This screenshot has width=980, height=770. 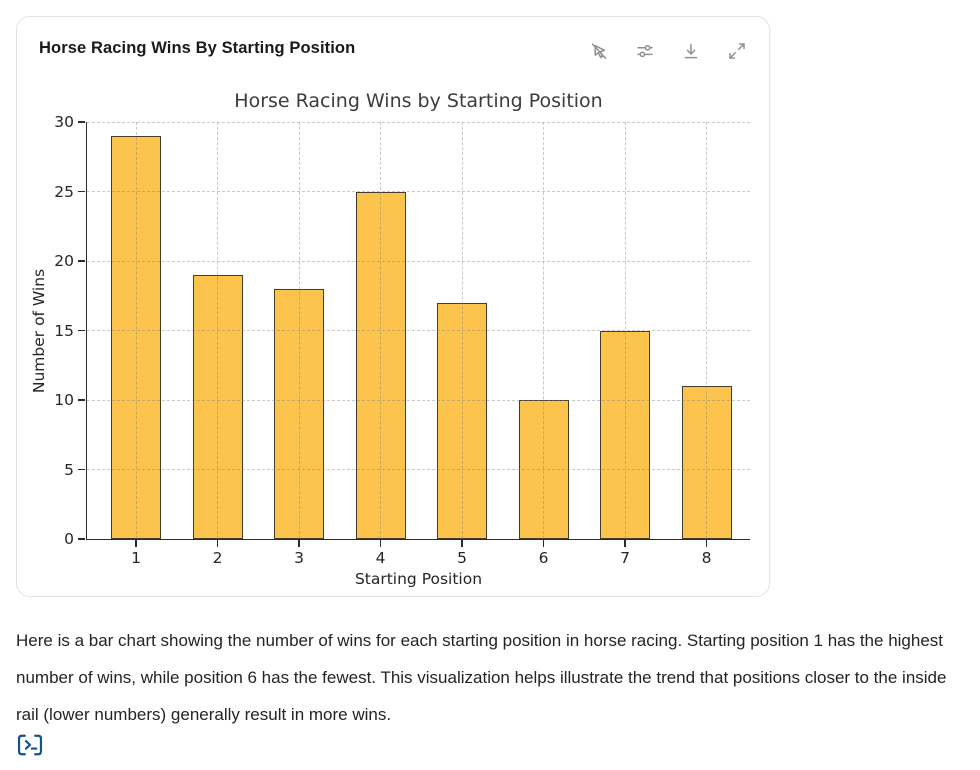 I want to click on chart-toolbar, so click(x=668, y=51).